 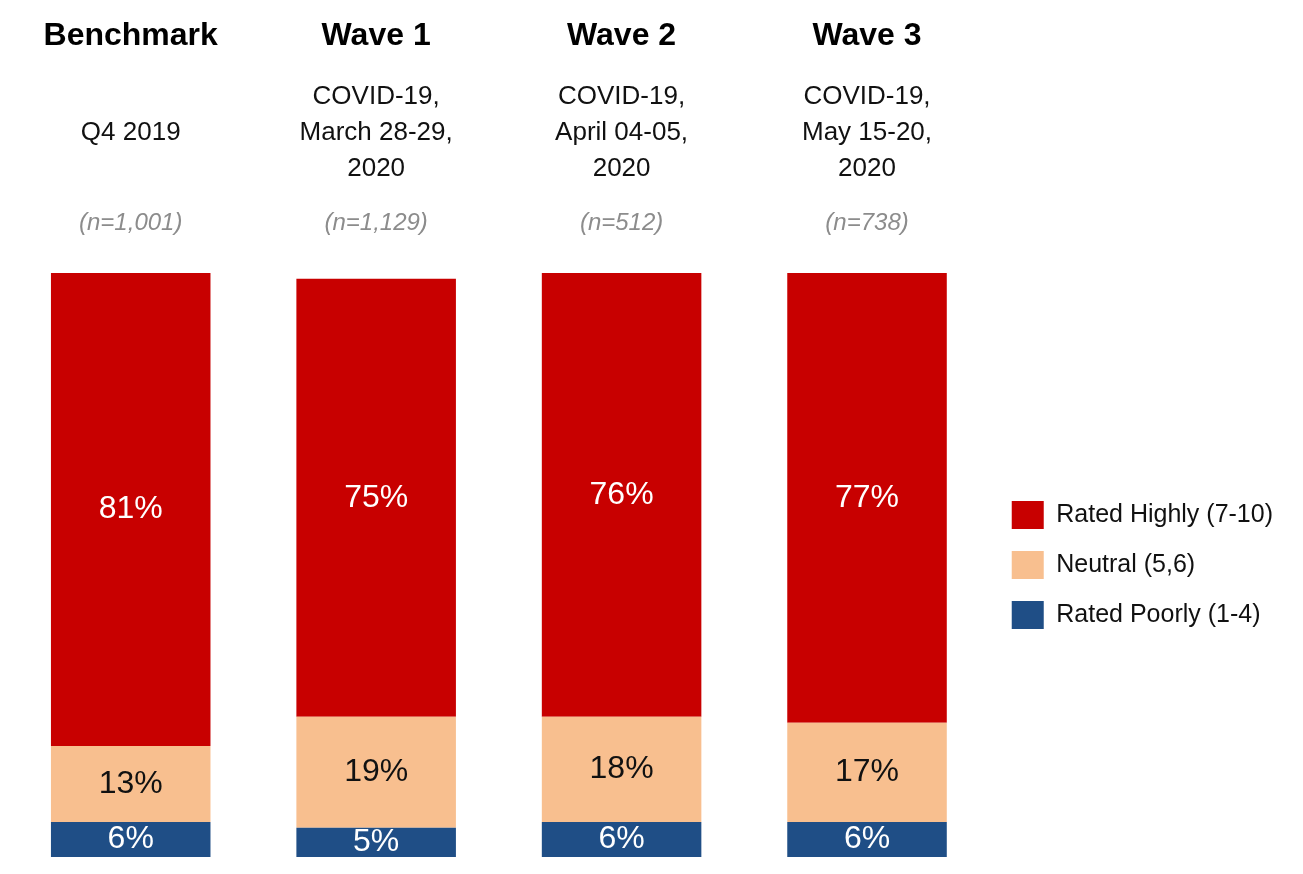 What do you see at coordinates (376, 221) in the screenshot?
I see `text: (n=1,129)` at bounding box center [376, 221].